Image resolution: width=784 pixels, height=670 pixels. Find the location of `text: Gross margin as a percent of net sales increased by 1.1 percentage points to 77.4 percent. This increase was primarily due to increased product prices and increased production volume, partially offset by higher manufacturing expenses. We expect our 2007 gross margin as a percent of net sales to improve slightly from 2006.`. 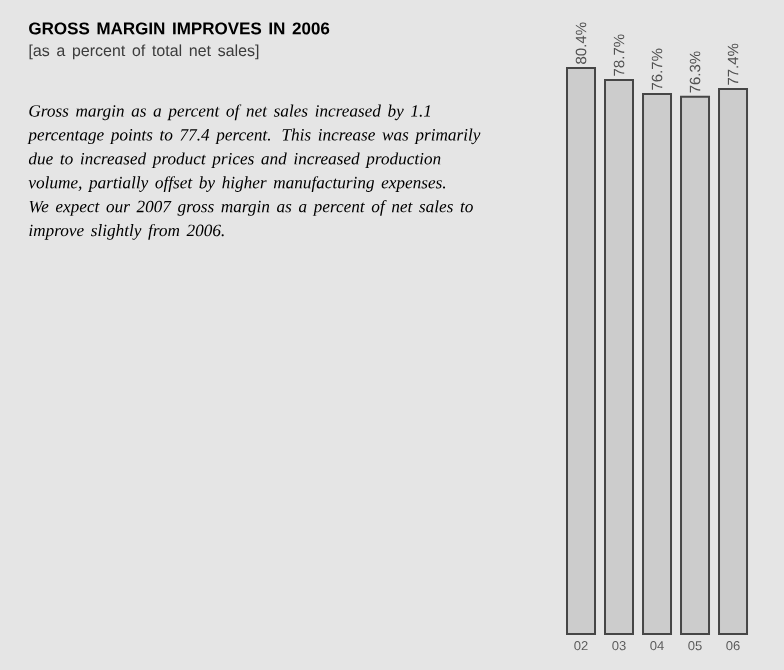

text: Gross margin as a percent of net sales increased by 1.1 percentage points to 77.4 percent. This increase was primarily due to increased product prices and increased production volume, partially offset by higher manufacturing expenses. We expect our 2007 gross margin as a percent of net sales to improve slightly from 2006. is located at coordinates (254, 172).